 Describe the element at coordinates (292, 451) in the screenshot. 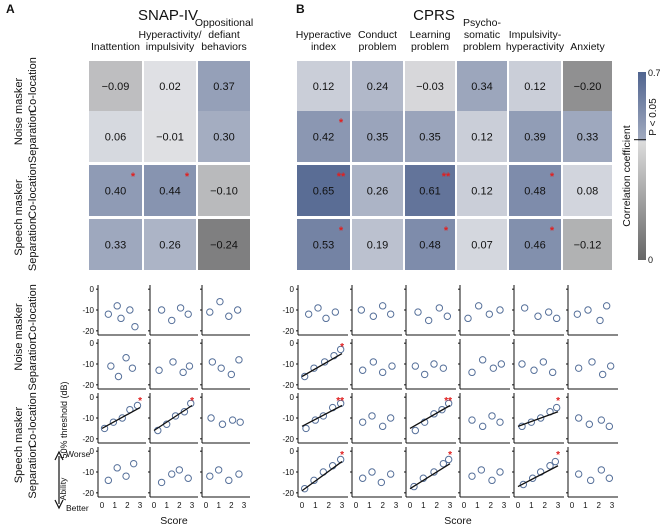

I see `scatter-ytick-label-b-3-0: 0` at that location.